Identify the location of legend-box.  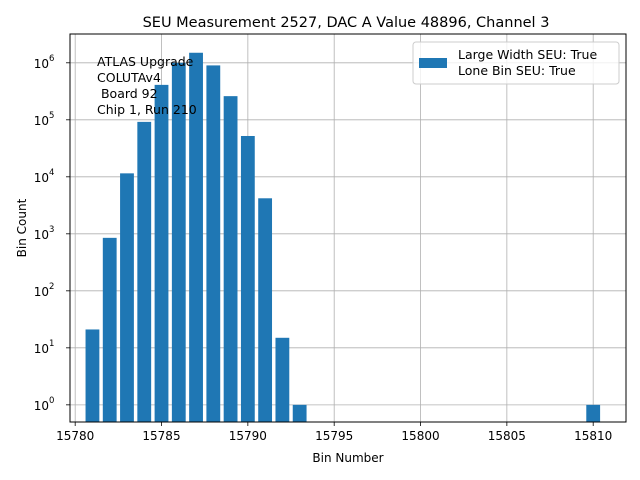
(516, 63).